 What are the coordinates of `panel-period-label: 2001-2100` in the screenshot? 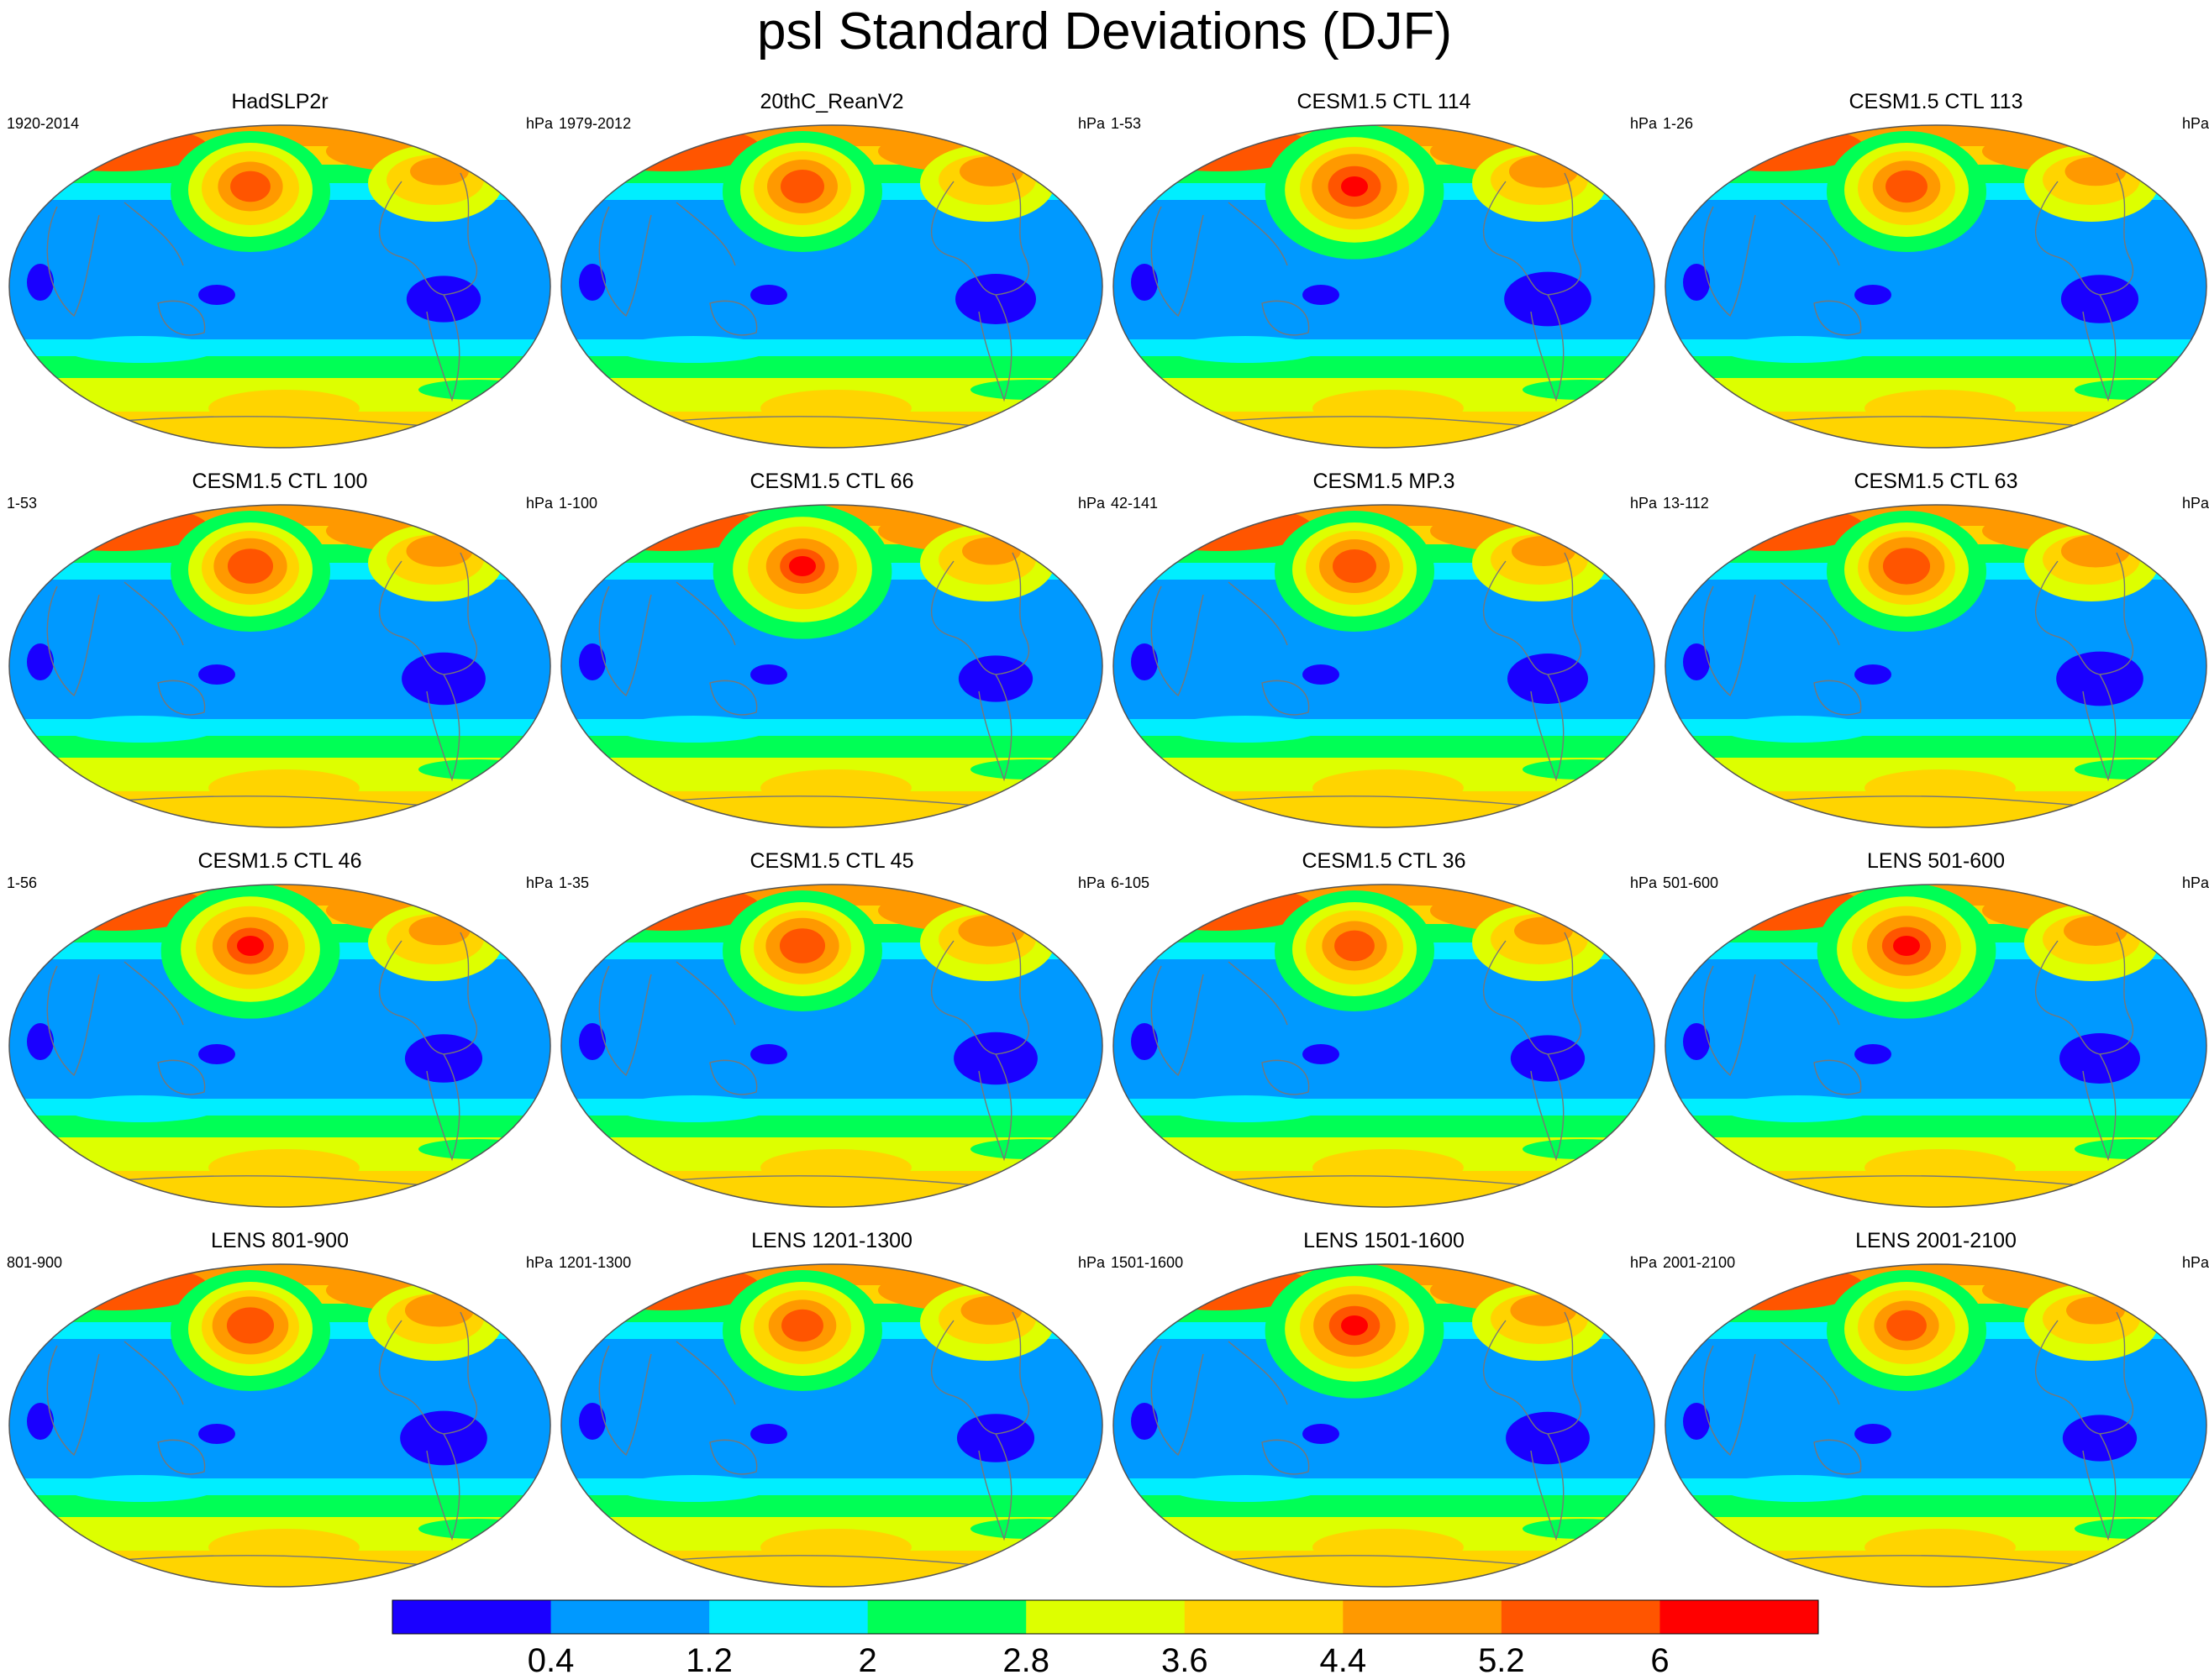 It's located at (1699, 1262).